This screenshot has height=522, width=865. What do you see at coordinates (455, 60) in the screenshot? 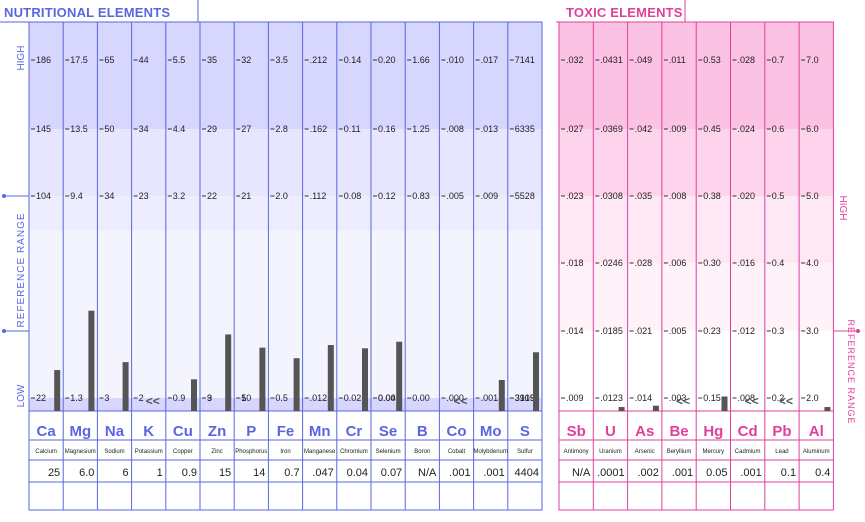
I see `scale-label: .010` at bounding box center [455, 60].